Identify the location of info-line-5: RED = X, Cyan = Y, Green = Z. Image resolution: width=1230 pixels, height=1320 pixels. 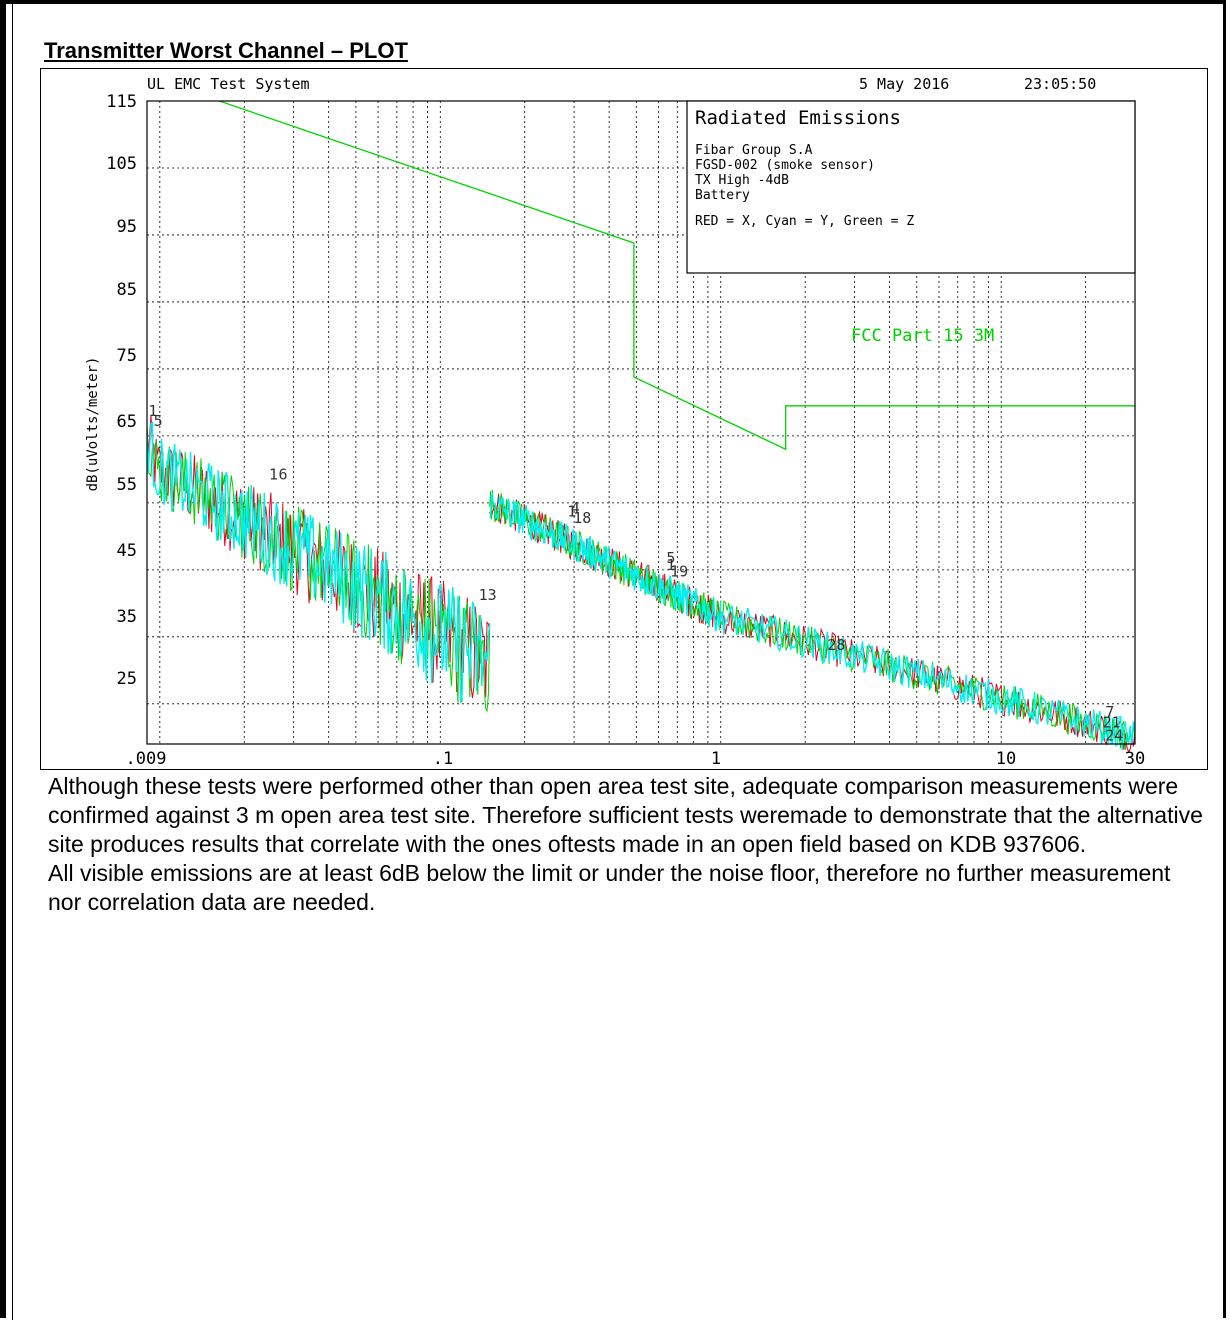
(804, 221).